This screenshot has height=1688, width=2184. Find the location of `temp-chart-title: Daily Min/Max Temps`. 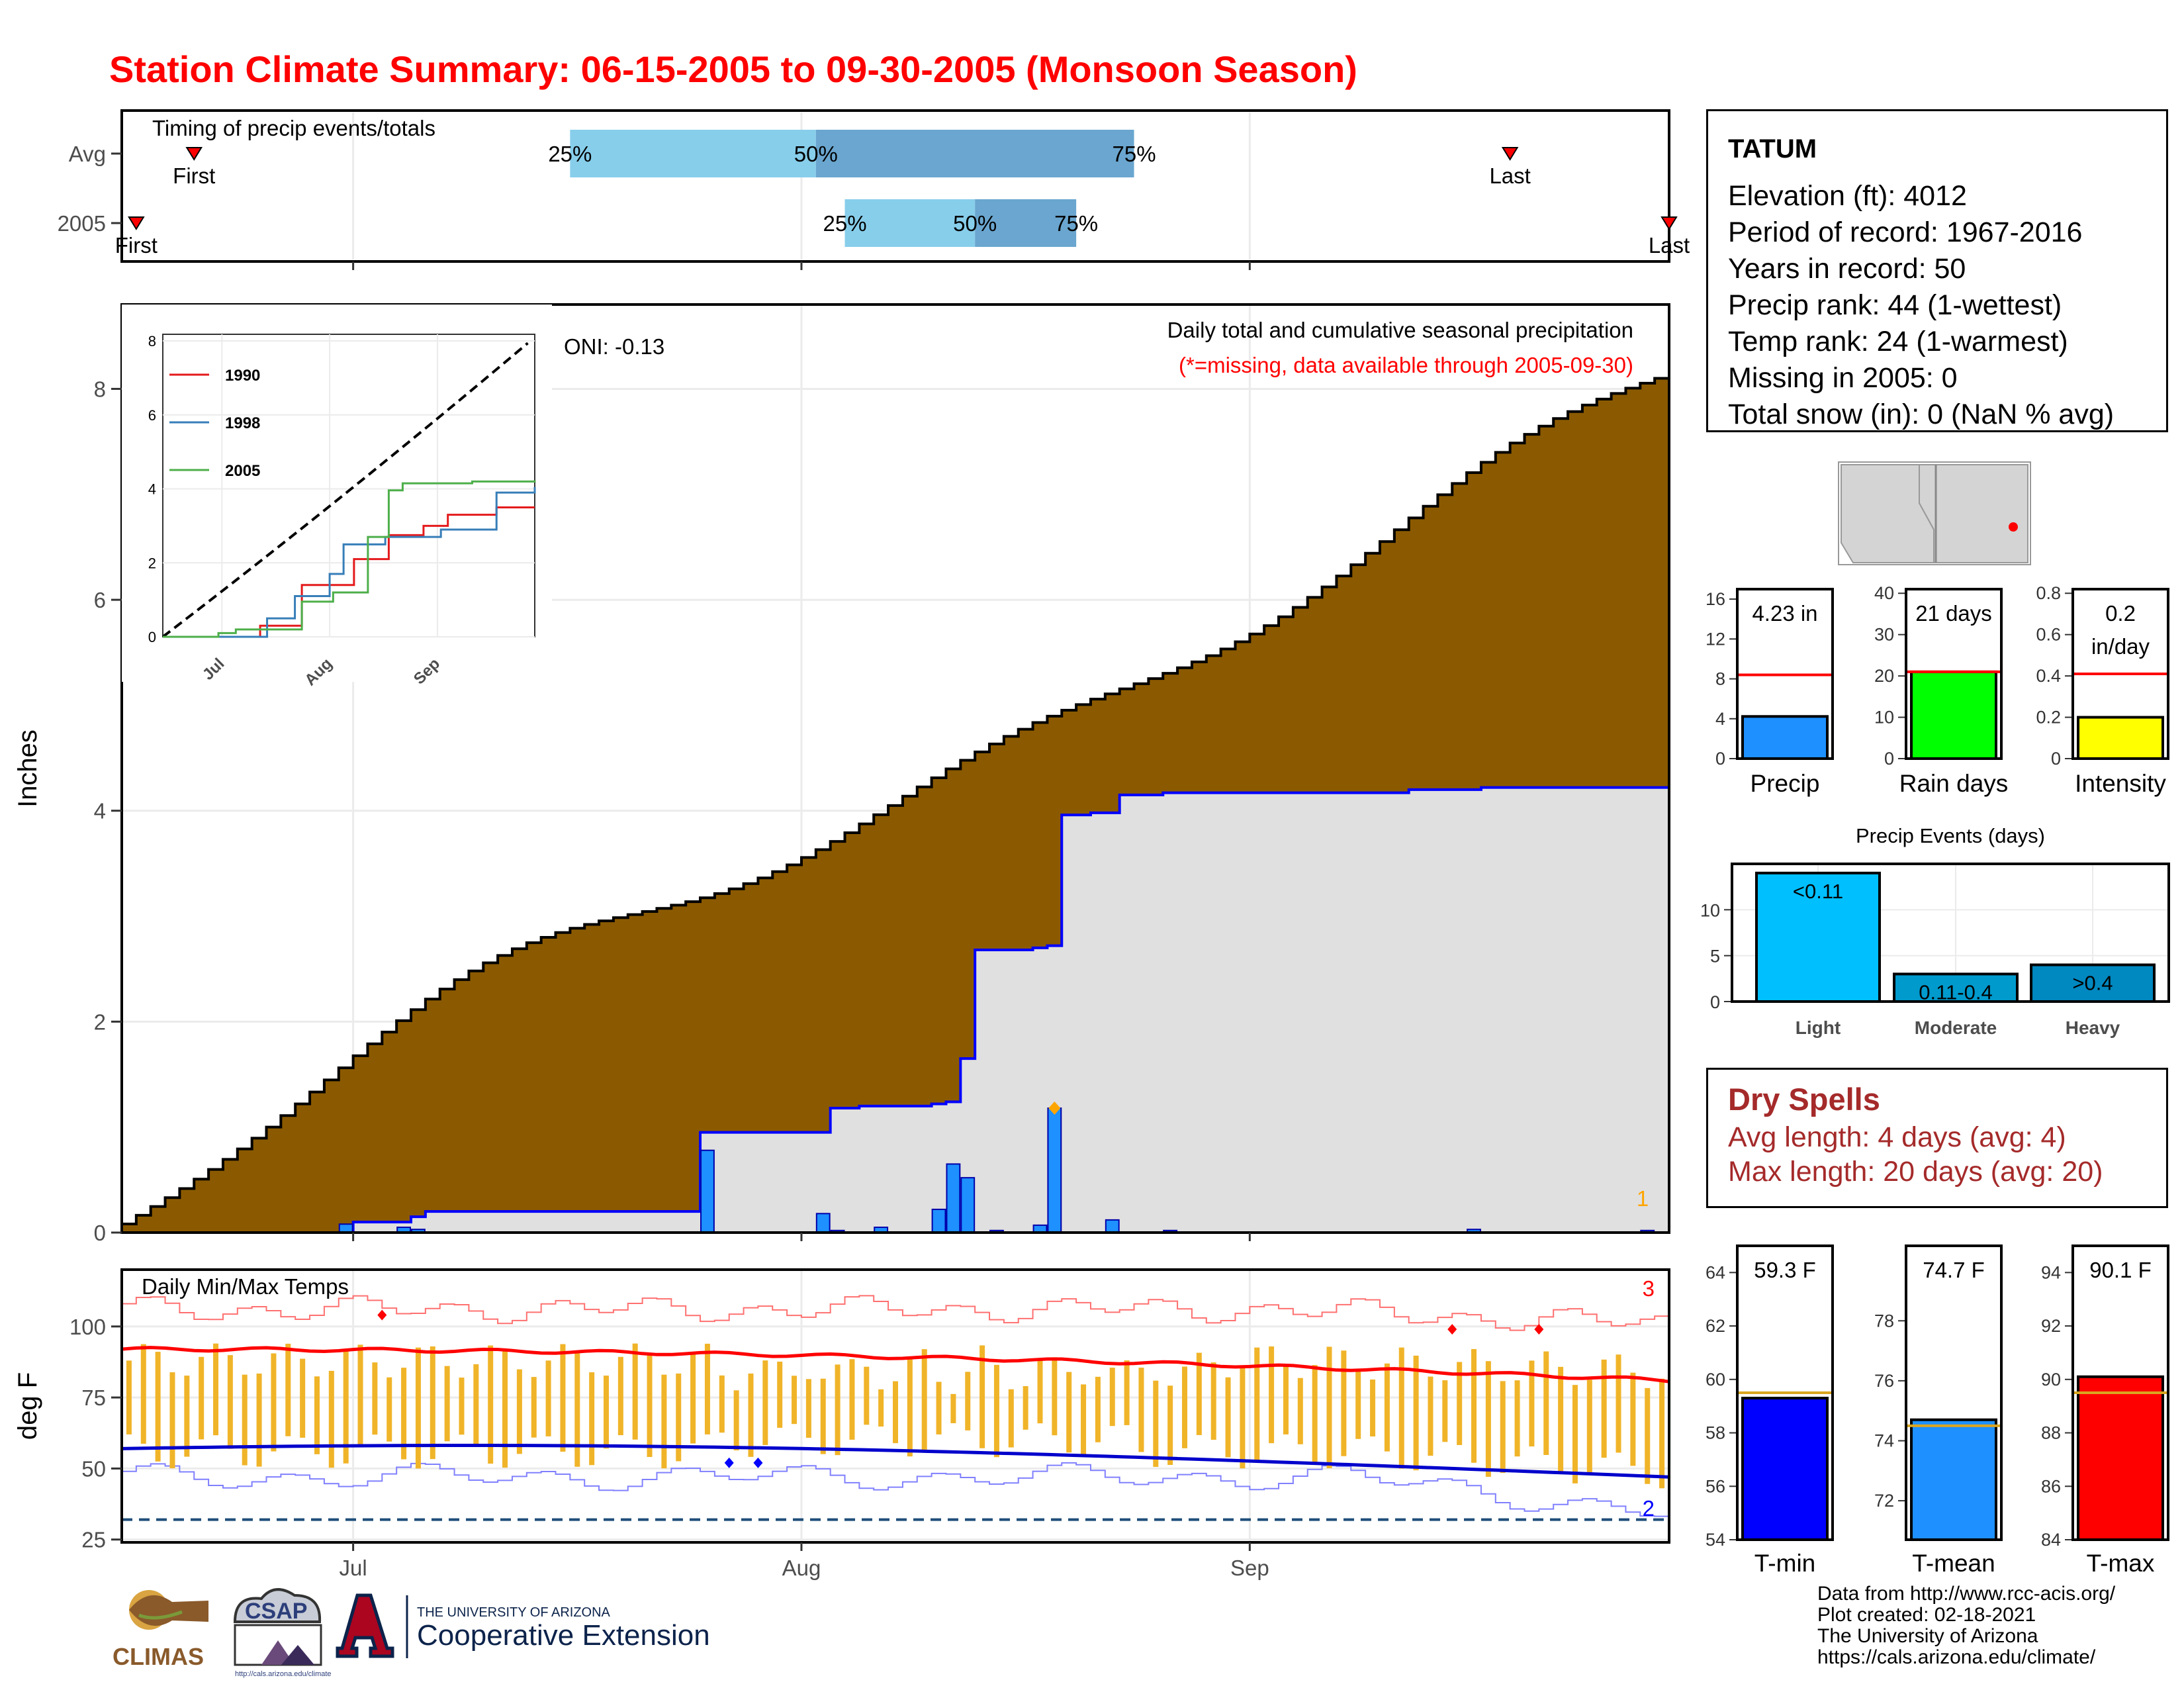

temp-chart-title: Daily Min/Max Temps is located at coordinates (245, 1286).